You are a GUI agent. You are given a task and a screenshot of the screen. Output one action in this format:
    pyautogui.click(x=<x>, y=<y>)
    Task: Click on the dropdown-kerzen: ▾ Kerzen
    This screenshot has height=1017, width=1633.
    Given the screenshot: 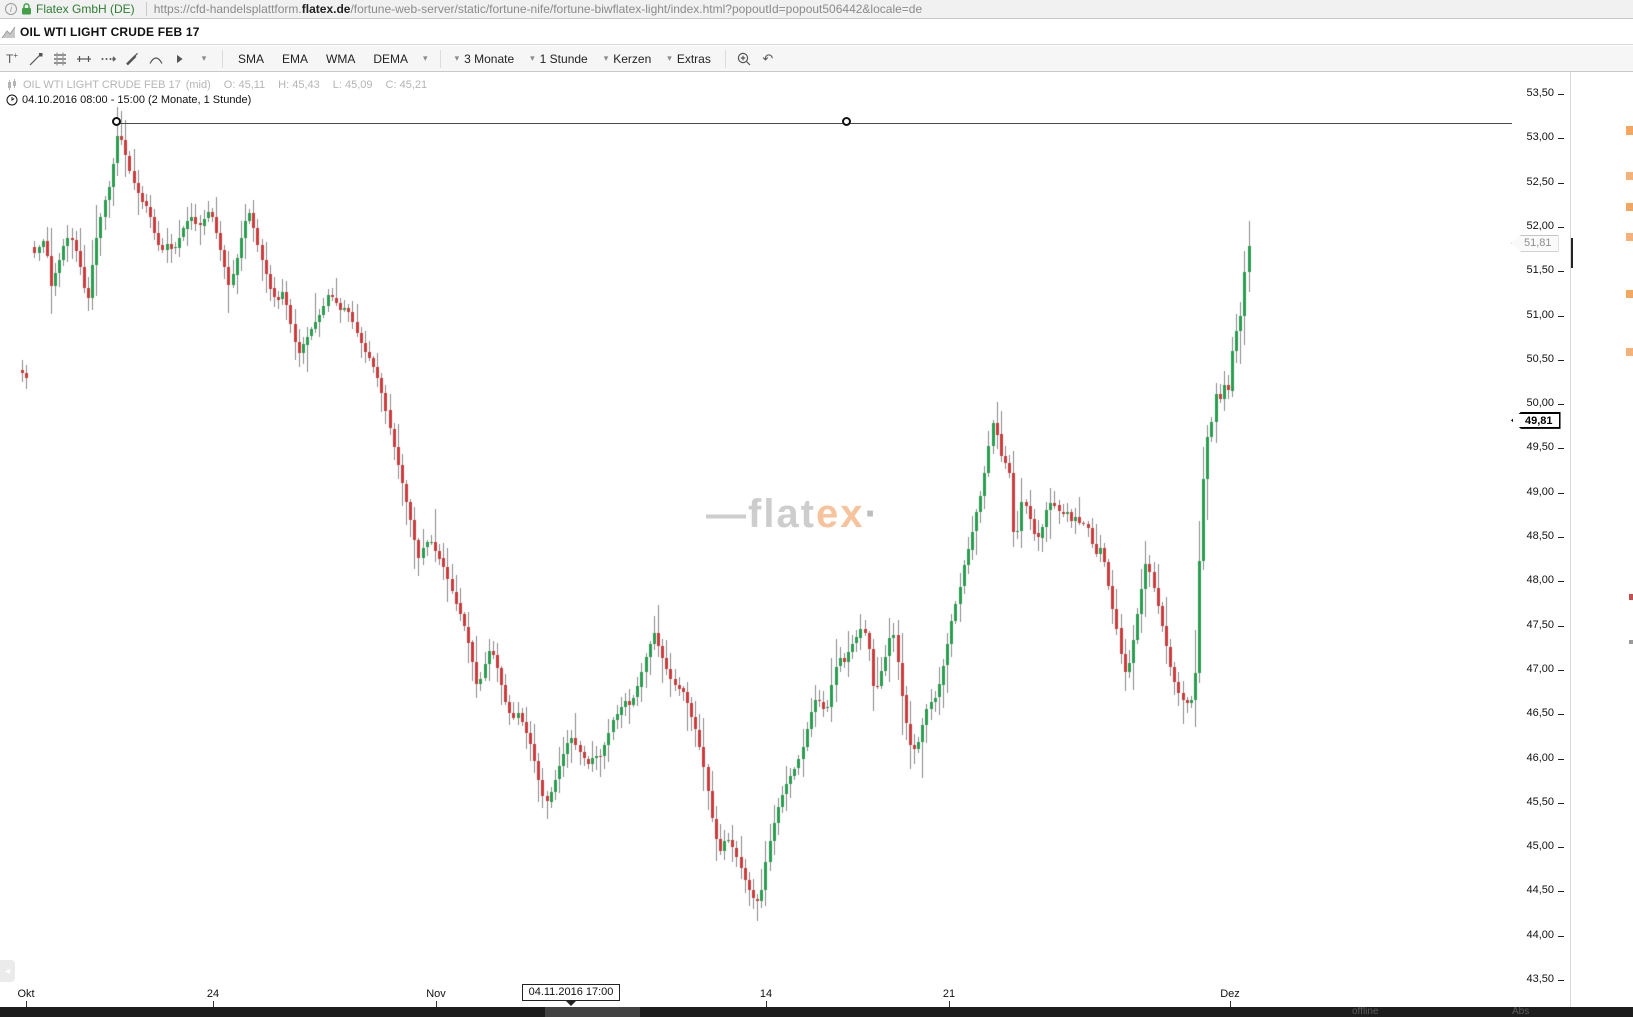 What is the action you would take?
    pyautogui.click(x=627, y=58)
    